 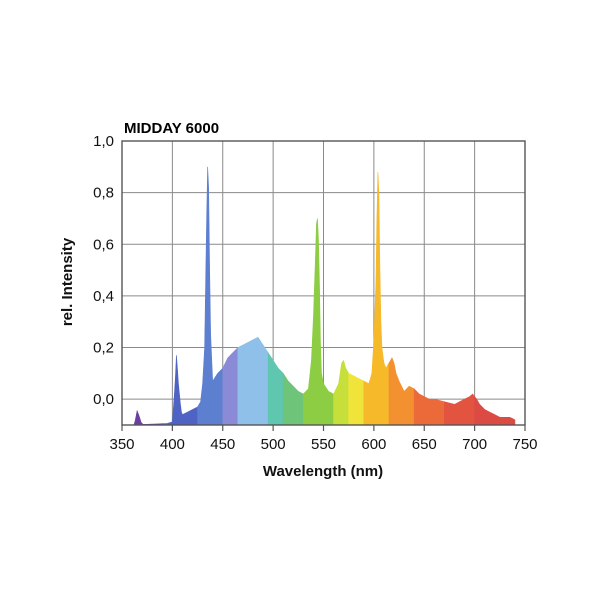 What do you see at coordinates (103, 399) in the screenshot?
I see `y-tick-label: 0,0` at bounding box center [103, 399].